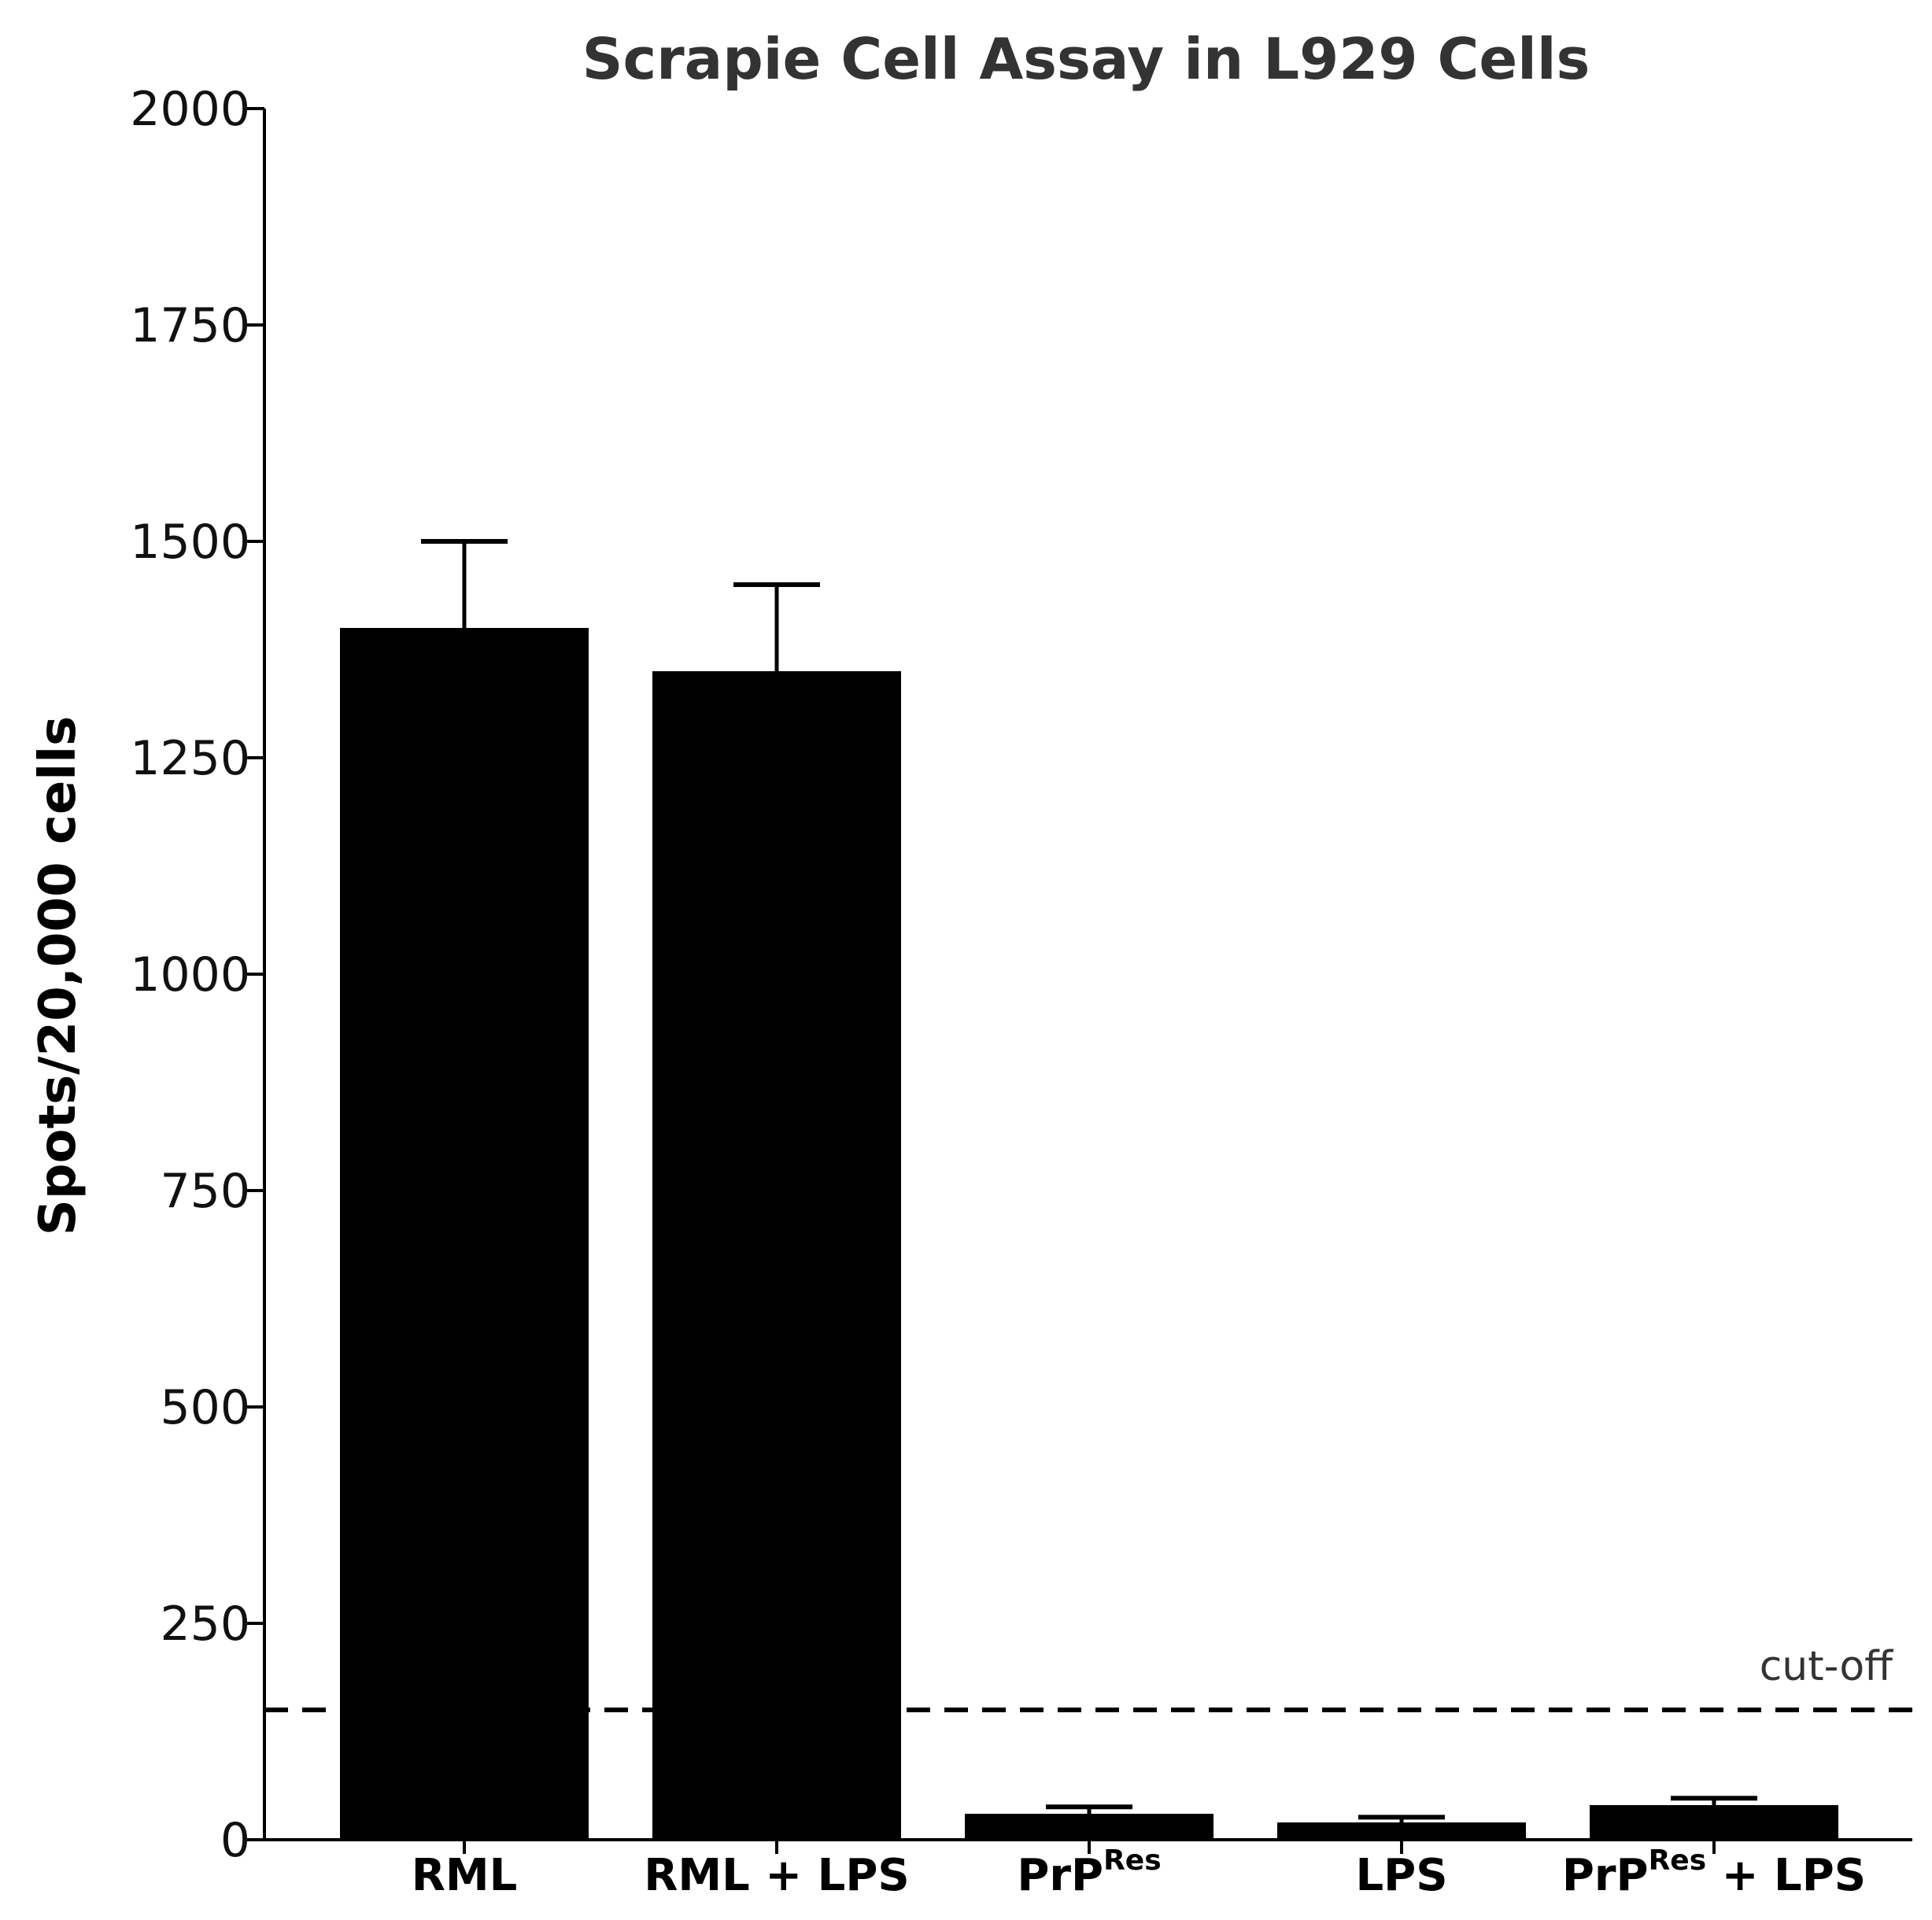 The width and height of the screenshot is (1932, 1920). I want to click on x-tick-label: PrPRes + LPS, so click(1714, 1872).